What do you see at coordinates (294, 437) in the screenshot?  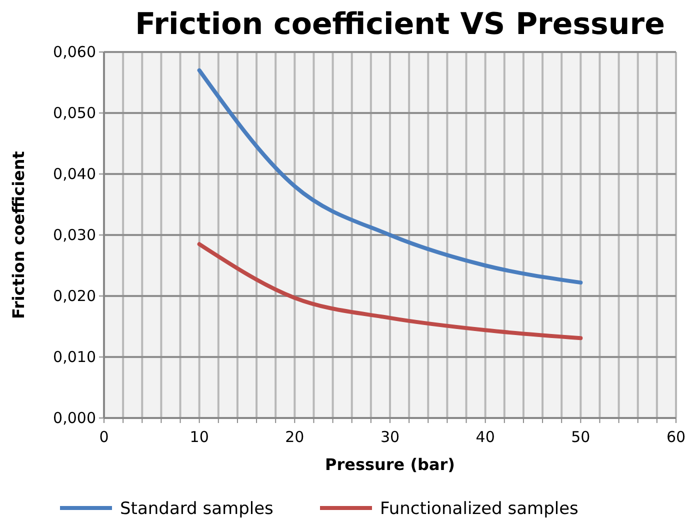 I see `x-tick-label: 20` at bounding box center [294, 437].